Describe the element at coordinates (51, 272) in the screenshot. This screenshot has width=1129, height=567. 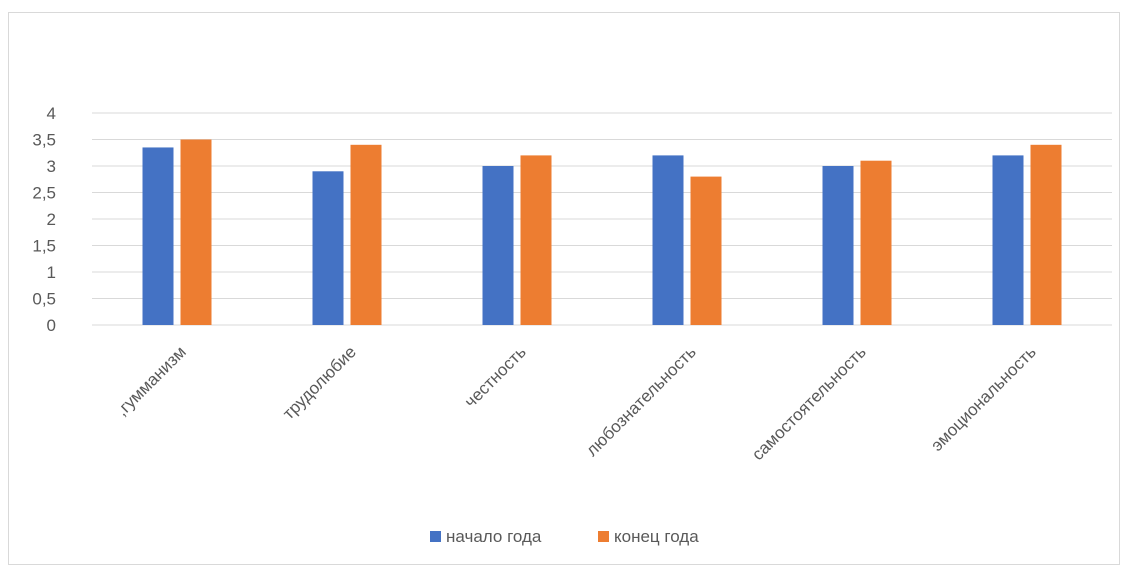
I see `y-tick-label: 1` at that location.